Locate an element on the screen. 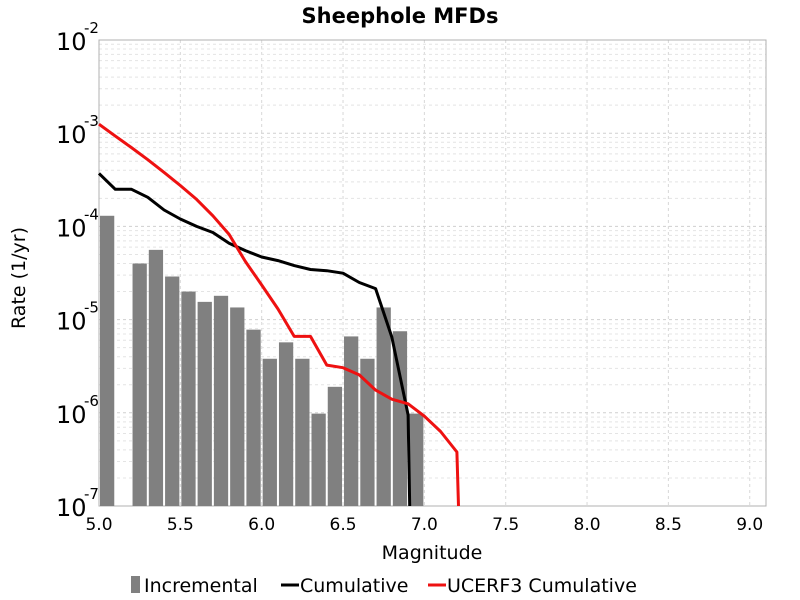  legend-label: Incremental is located at coordinates (201, 586).